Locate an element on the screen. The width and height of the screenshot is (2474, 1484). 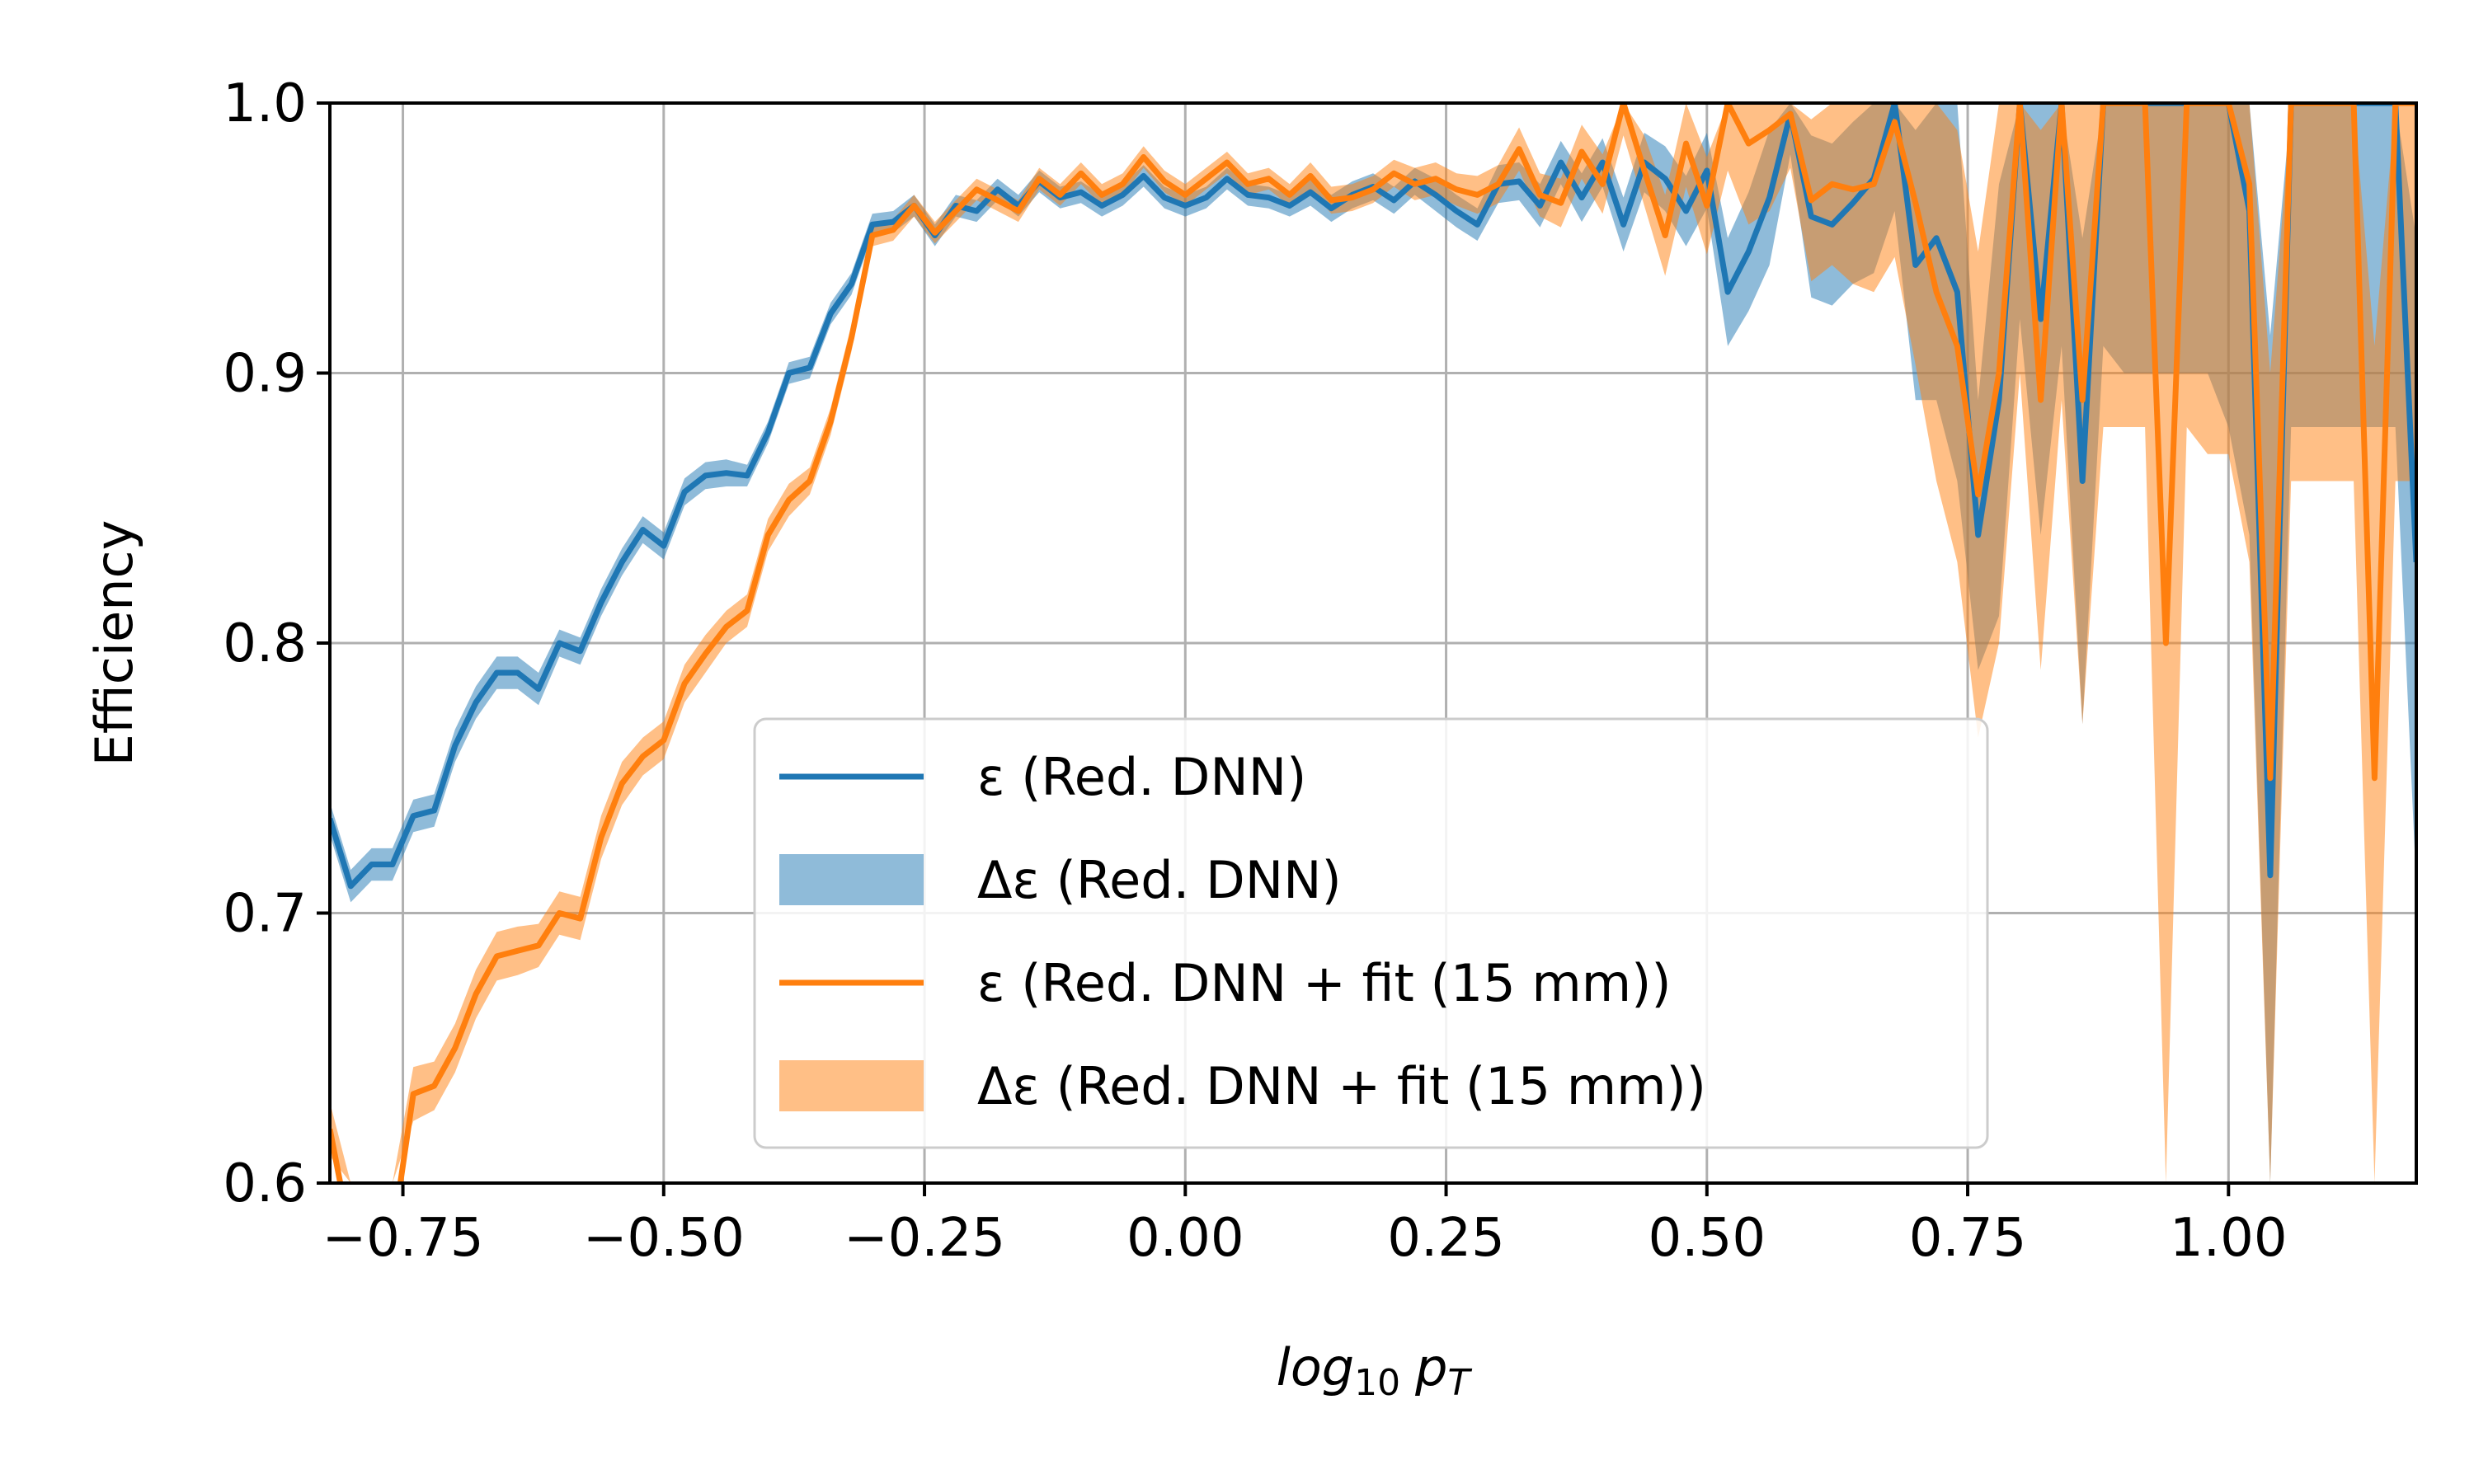
x-axis-label-var-sub: T is located at coordinates (1459, 1383).